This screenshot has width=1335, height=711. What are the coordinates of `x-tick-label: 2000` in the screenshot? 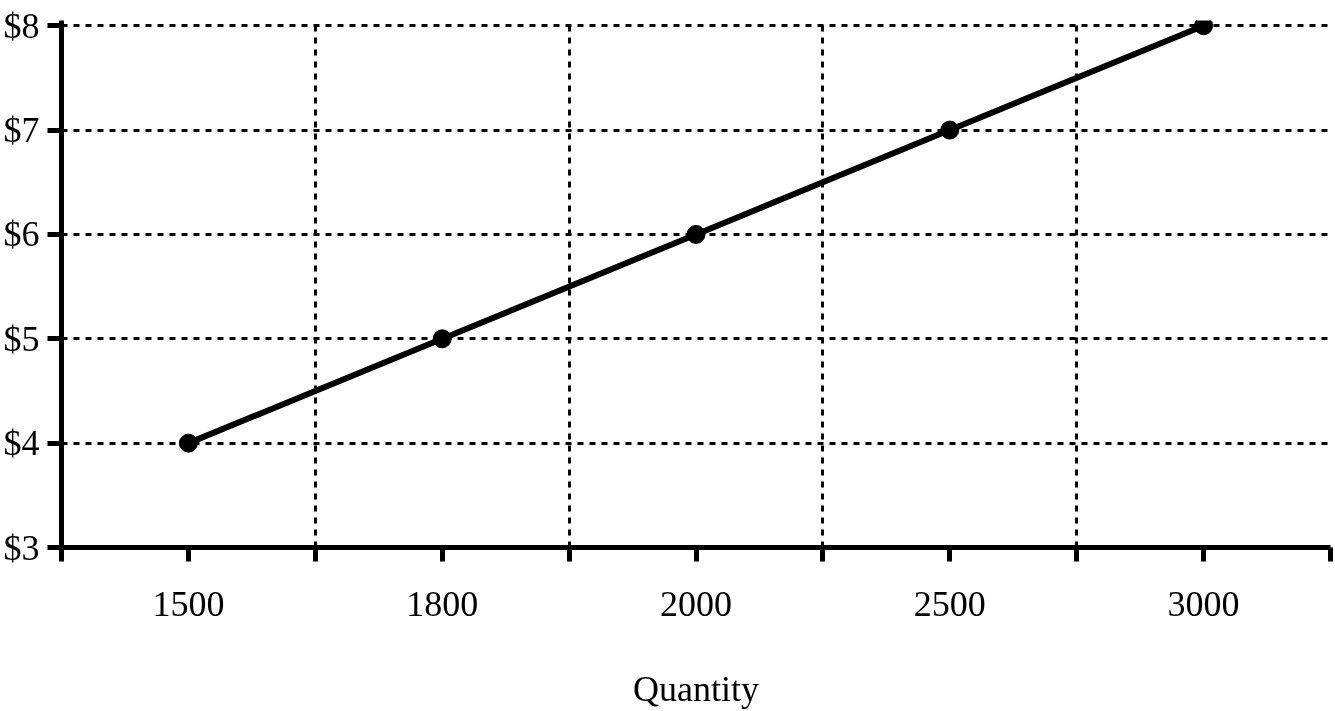 It's located at (696, 603).